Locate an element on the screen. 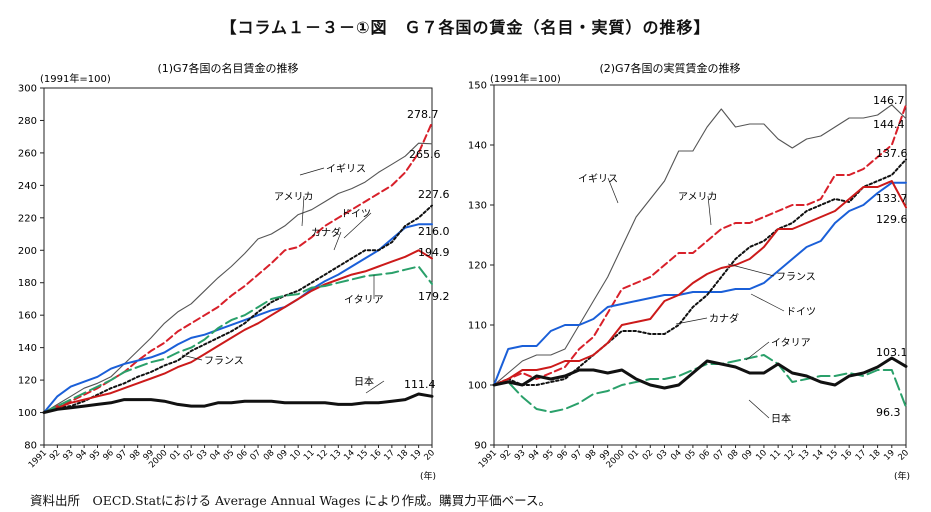 This screenshot has height=512, width=931. x-tick-label: 16 is located at coordinates (847, 455).